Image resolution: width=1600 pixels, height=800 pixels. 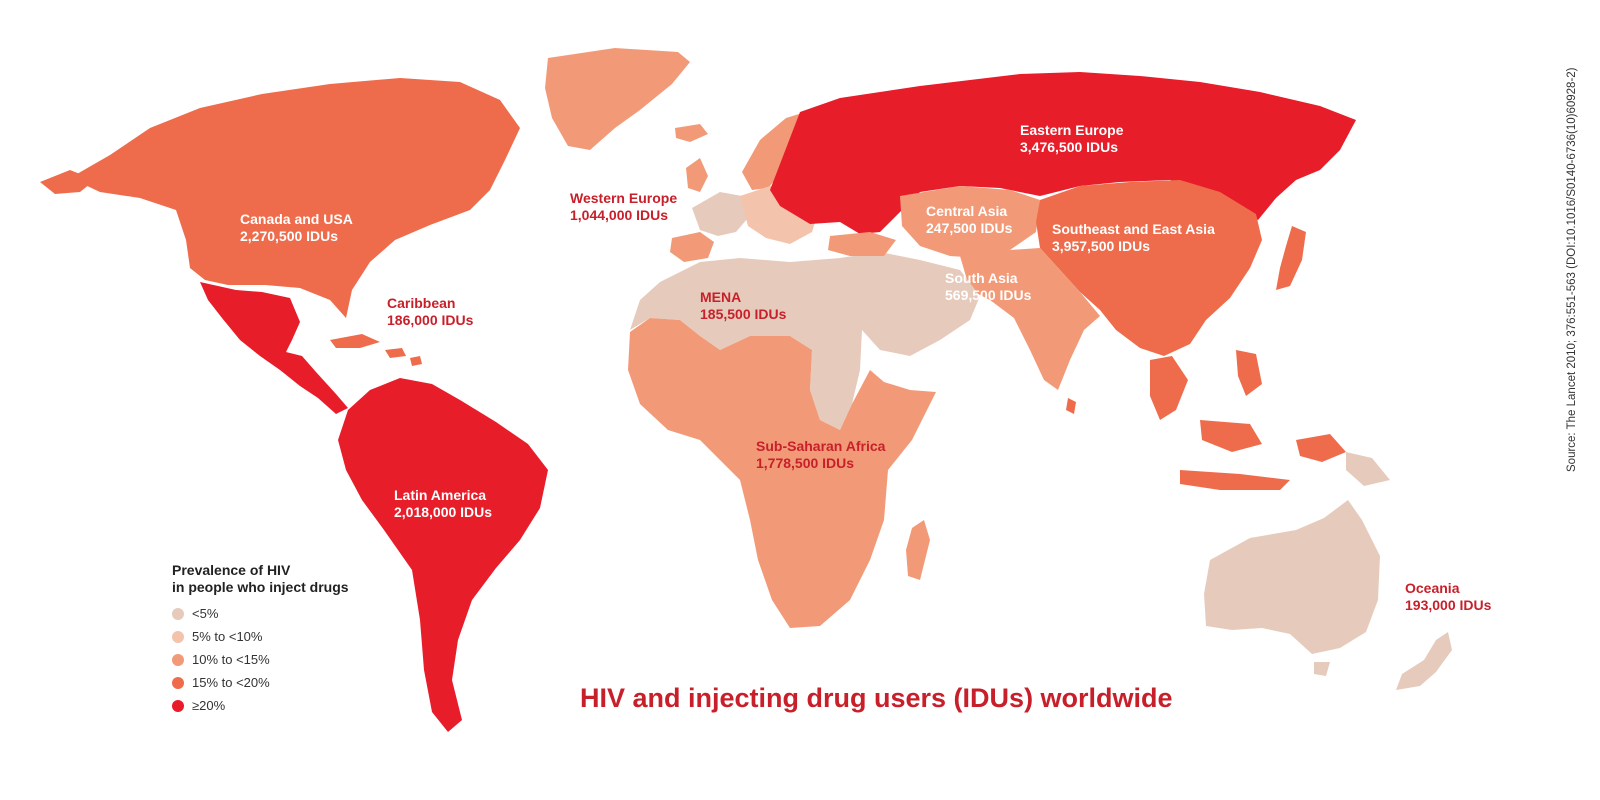 What do you see at coordinates (619, 215) in the screenshot?
I see `region-value: 1,044,000 IDUs` at bounding box center [619, 215].